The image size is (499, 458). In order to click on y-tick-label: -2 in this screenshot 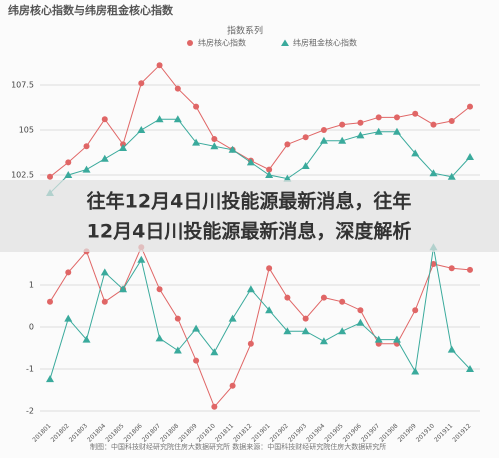, I will do `click(30, 411)`.